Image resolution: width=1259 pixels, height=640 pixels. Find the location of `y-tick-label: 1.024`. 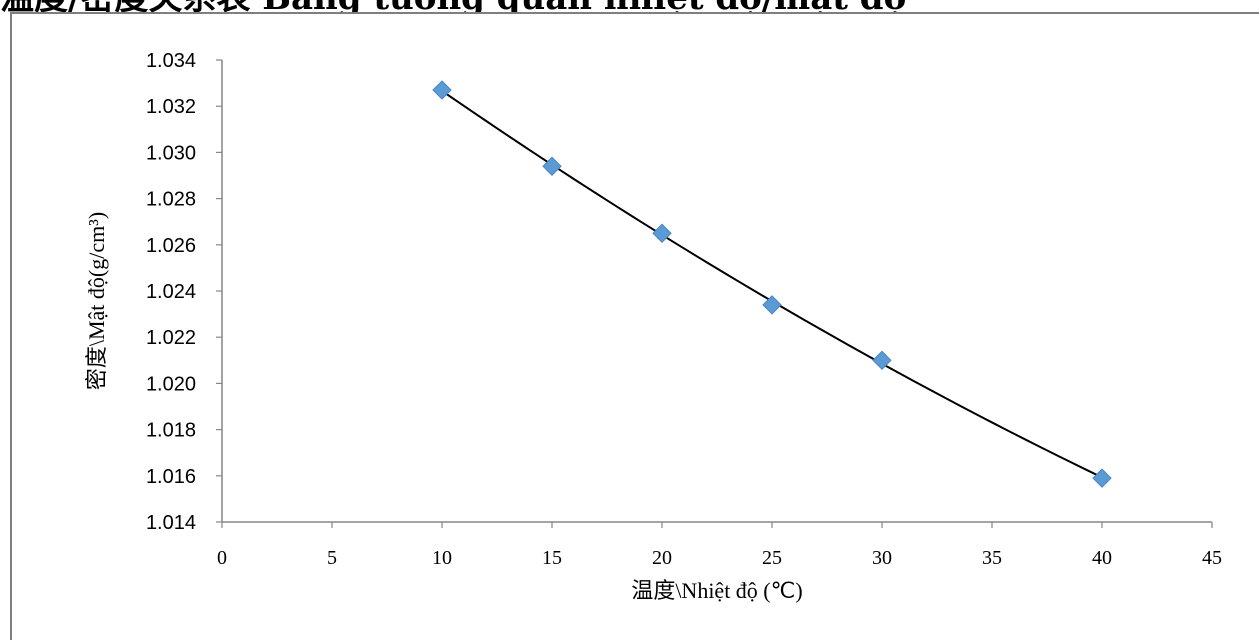

y-tick-label: 1.024 is located at coordinates (171, 292).